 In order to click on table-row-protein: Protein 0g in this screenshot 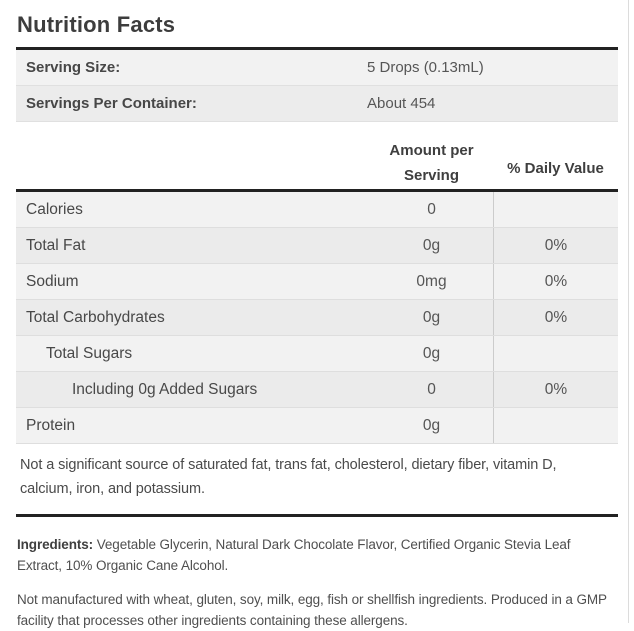, I will do `click(317, 426)`.